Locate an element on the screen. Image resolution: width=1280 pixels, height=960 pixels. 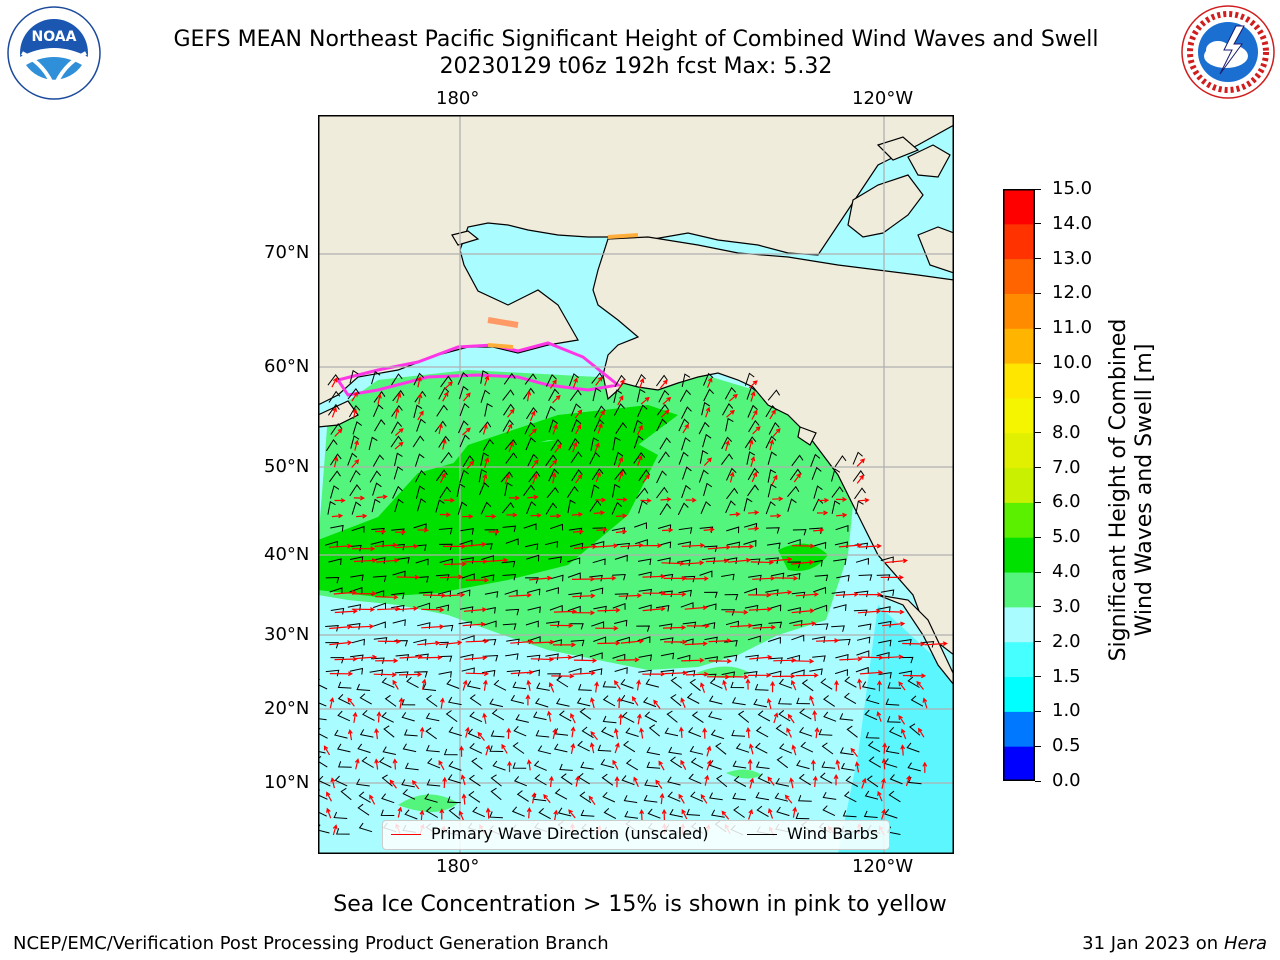
colorbar-tick-label: 4.0 is located at coordinates (1066, 572).